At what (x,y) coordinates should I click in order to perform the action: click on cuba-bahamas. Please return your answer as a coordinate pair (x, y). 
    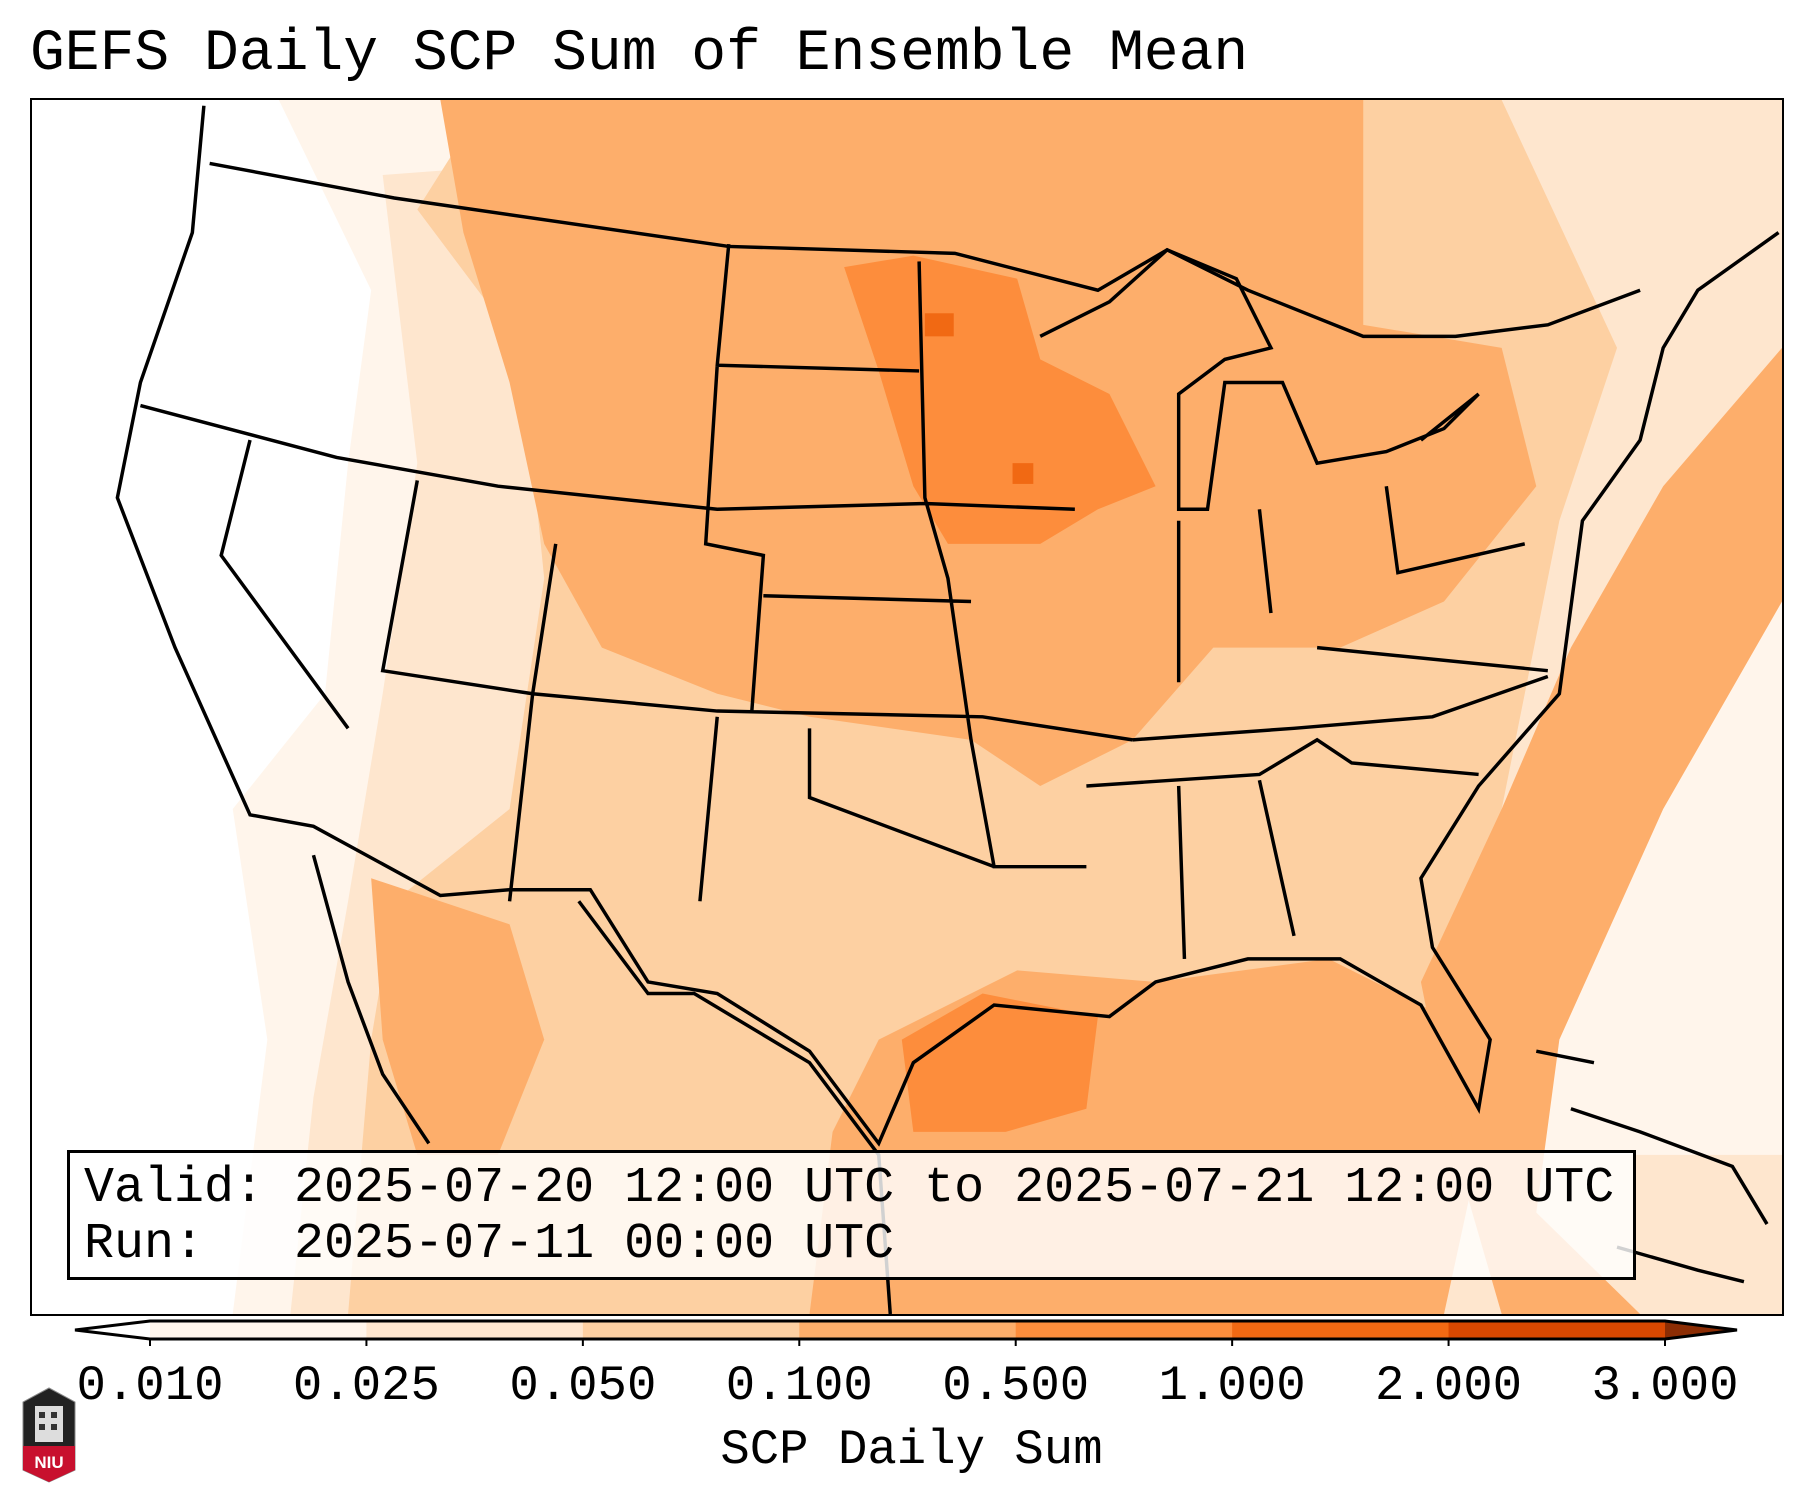
    Looking at the image, I should click on (1652, 1166).